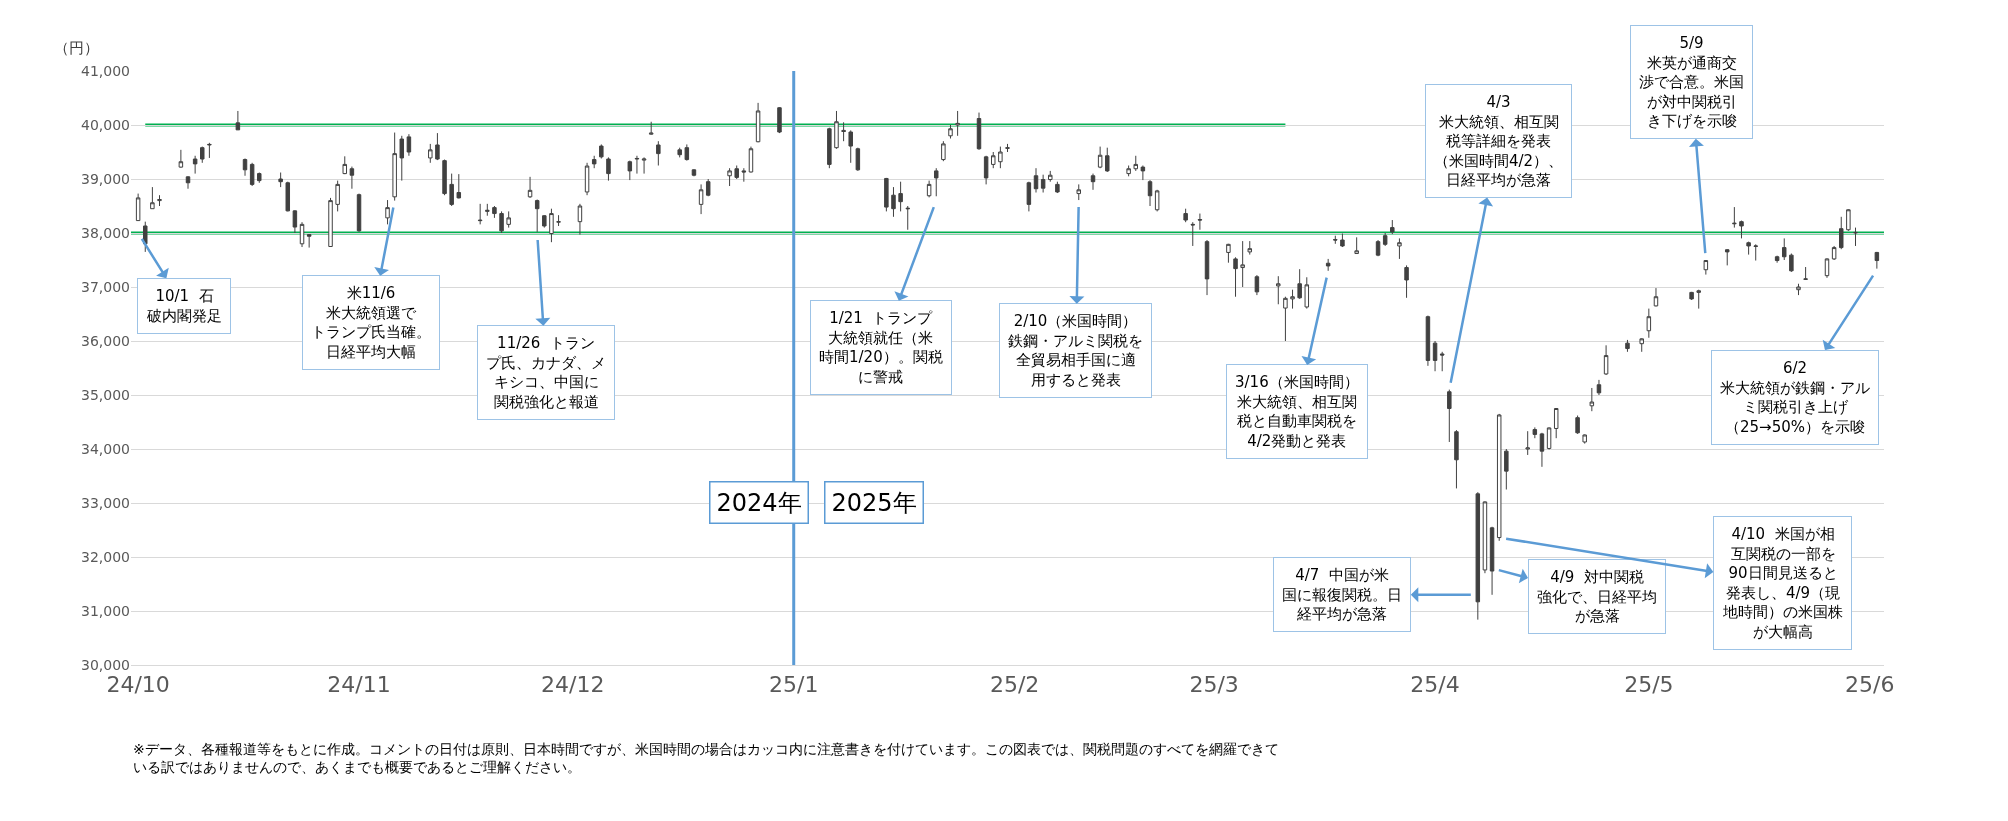 The height and width of the screenshot is (821, 2008). What do you see at coordinates (105, 448) in the screenshot?
I see `y-tick-label: 34,000` at bounding box center [105, 448].